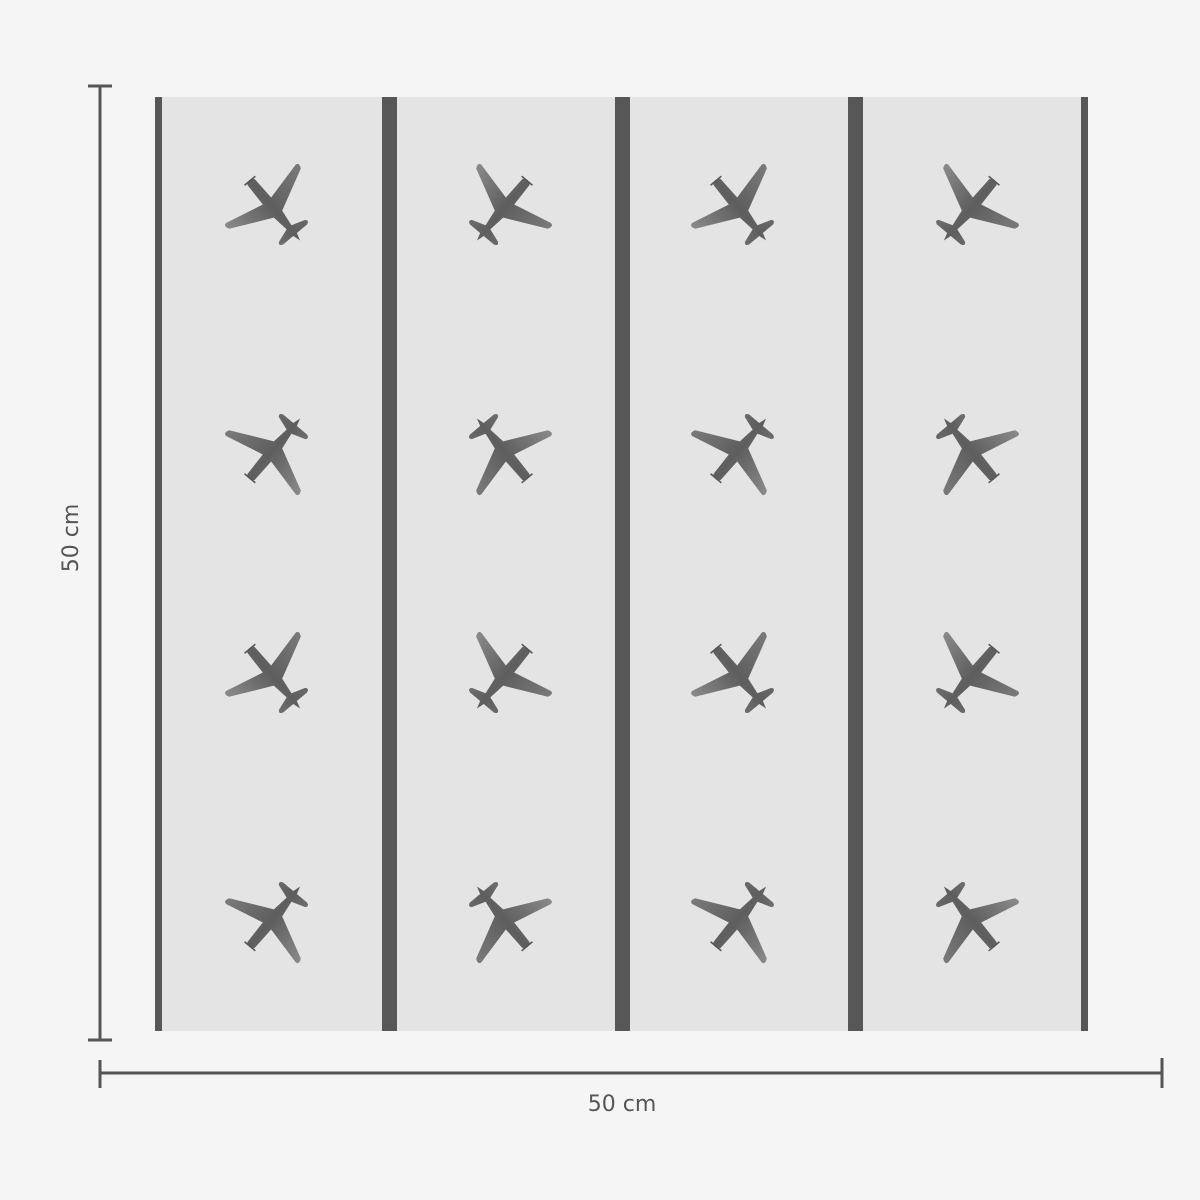 This screenshot has width=1200, height=1200. Describe the element at coordinates (71, 538) in the screenshot. I see `height-label: 50 cm` at that location.